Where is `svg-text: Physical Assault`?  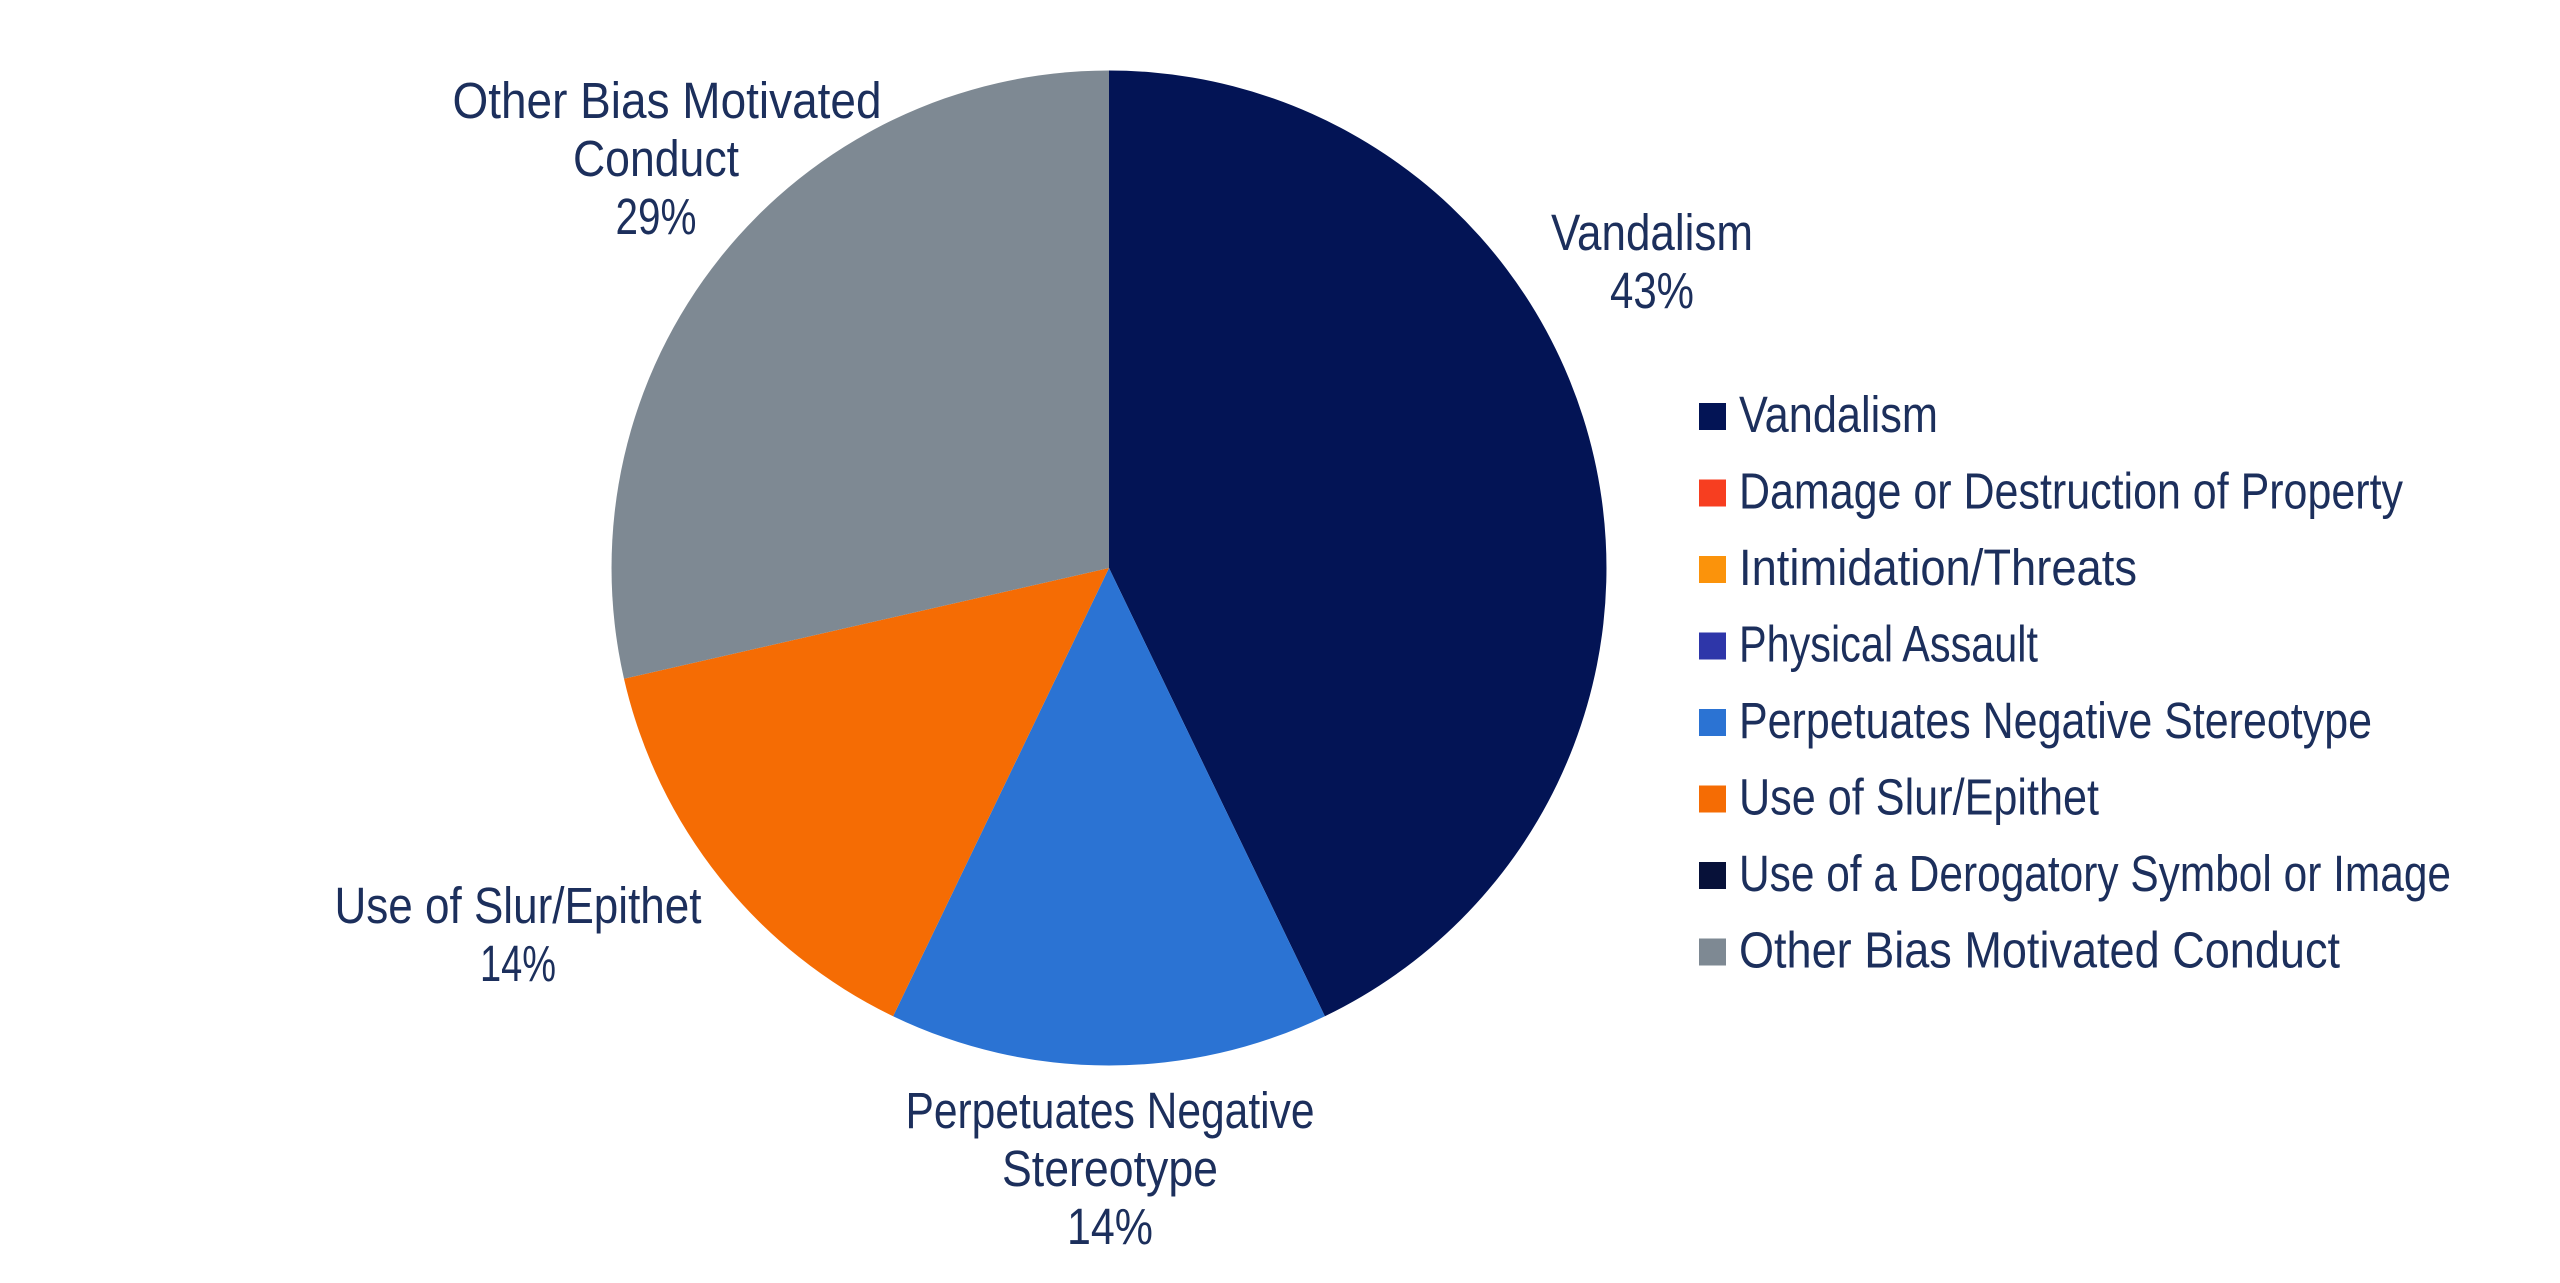
svg-text: Physical Assault is located at coordinates (1888, 644).